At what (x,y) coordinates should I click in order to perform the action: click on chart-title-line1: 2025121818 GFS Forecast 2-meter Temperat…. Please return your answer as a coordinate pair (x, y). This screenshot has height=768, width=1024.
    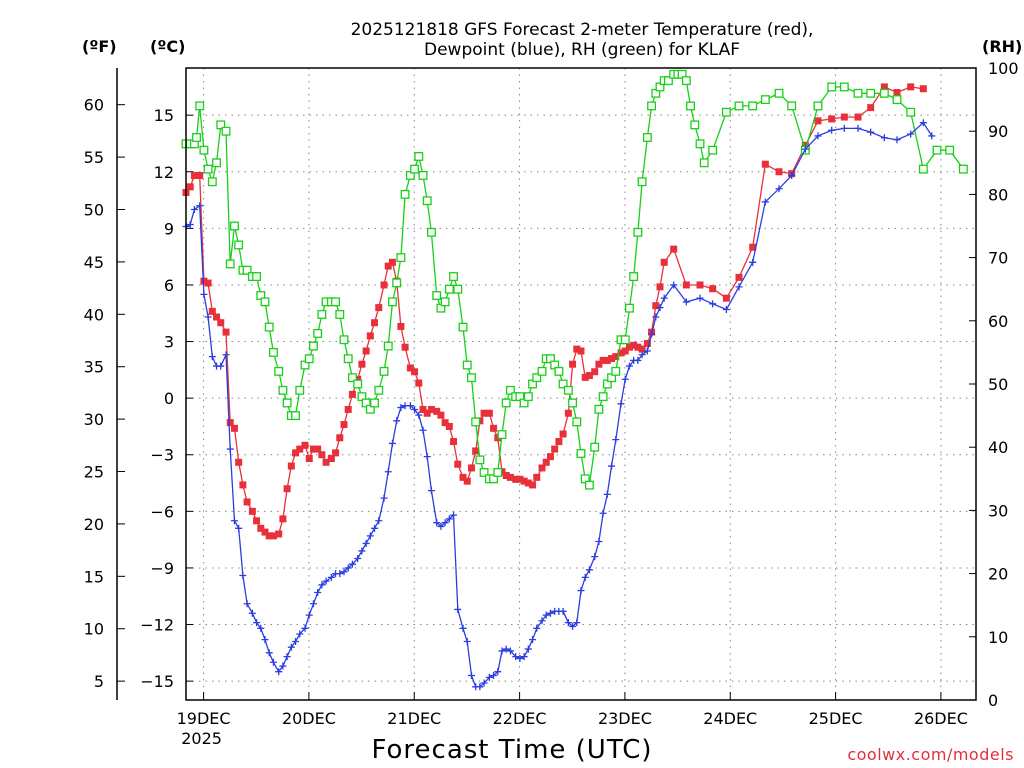
    Looking at the image, I should click on (582, 30).